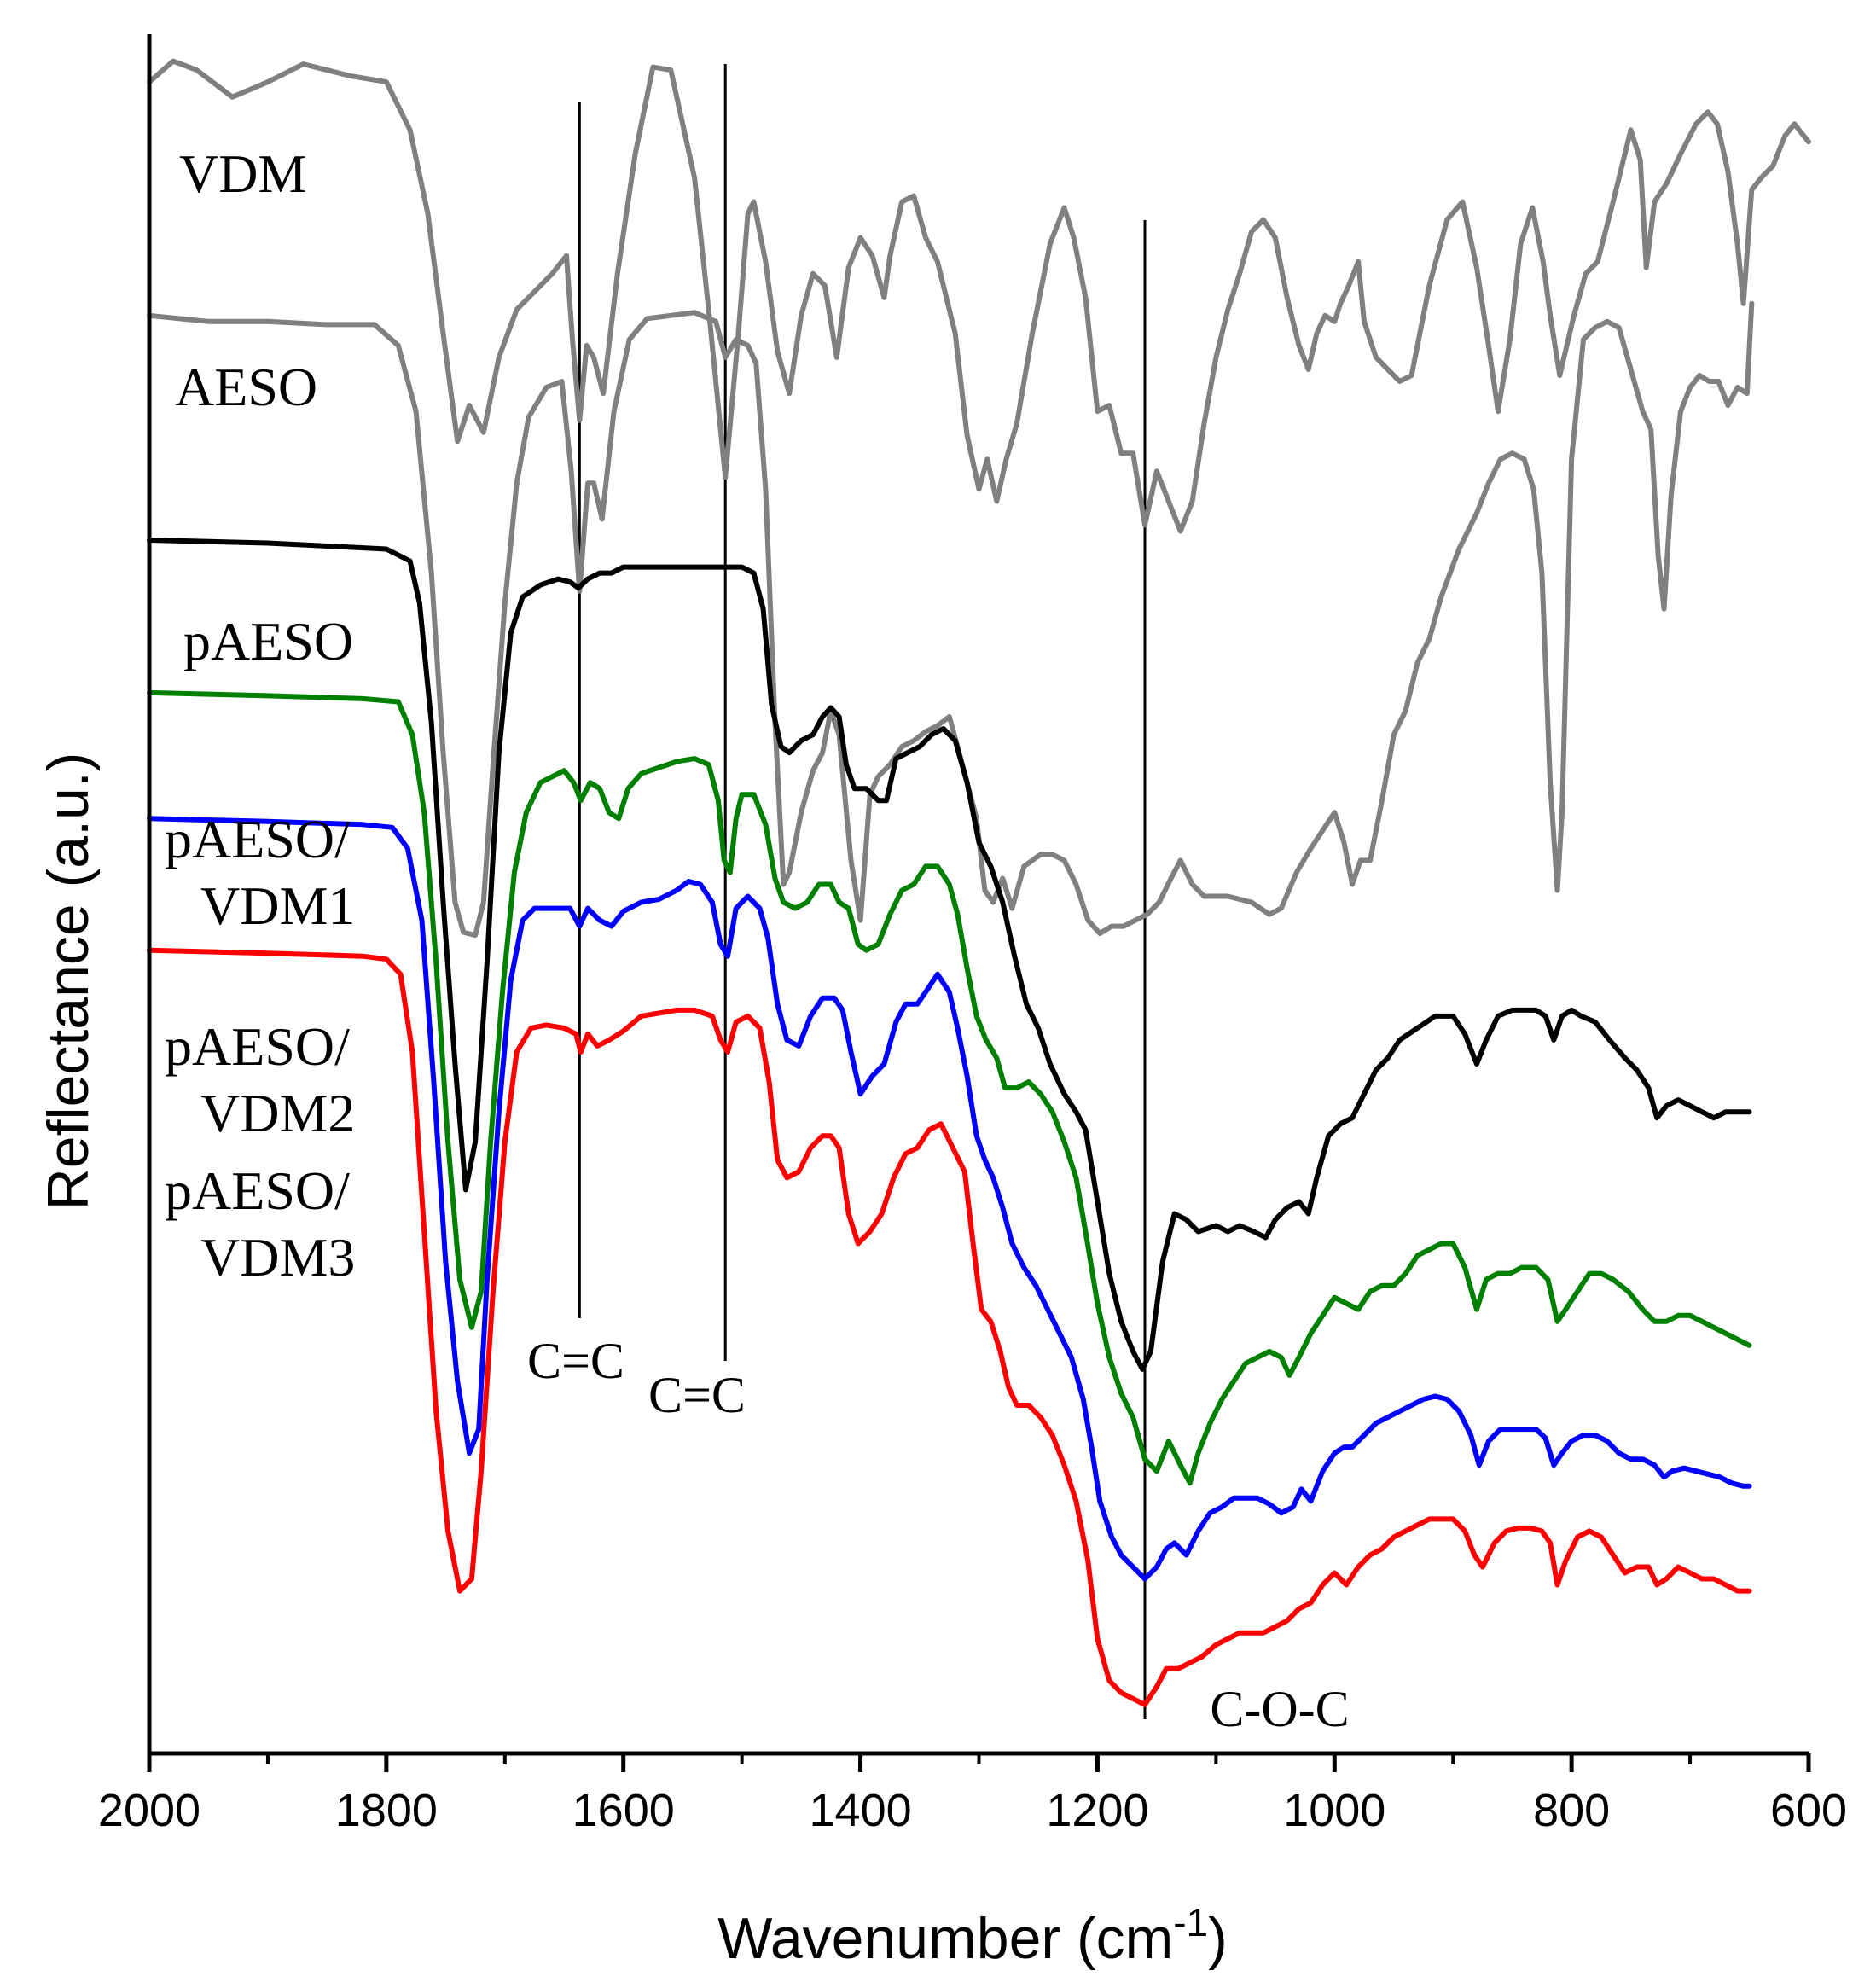 This screenshot has width=1876, height=1988. I want to click on x-tick-label: 1400, so click(861, 1810).